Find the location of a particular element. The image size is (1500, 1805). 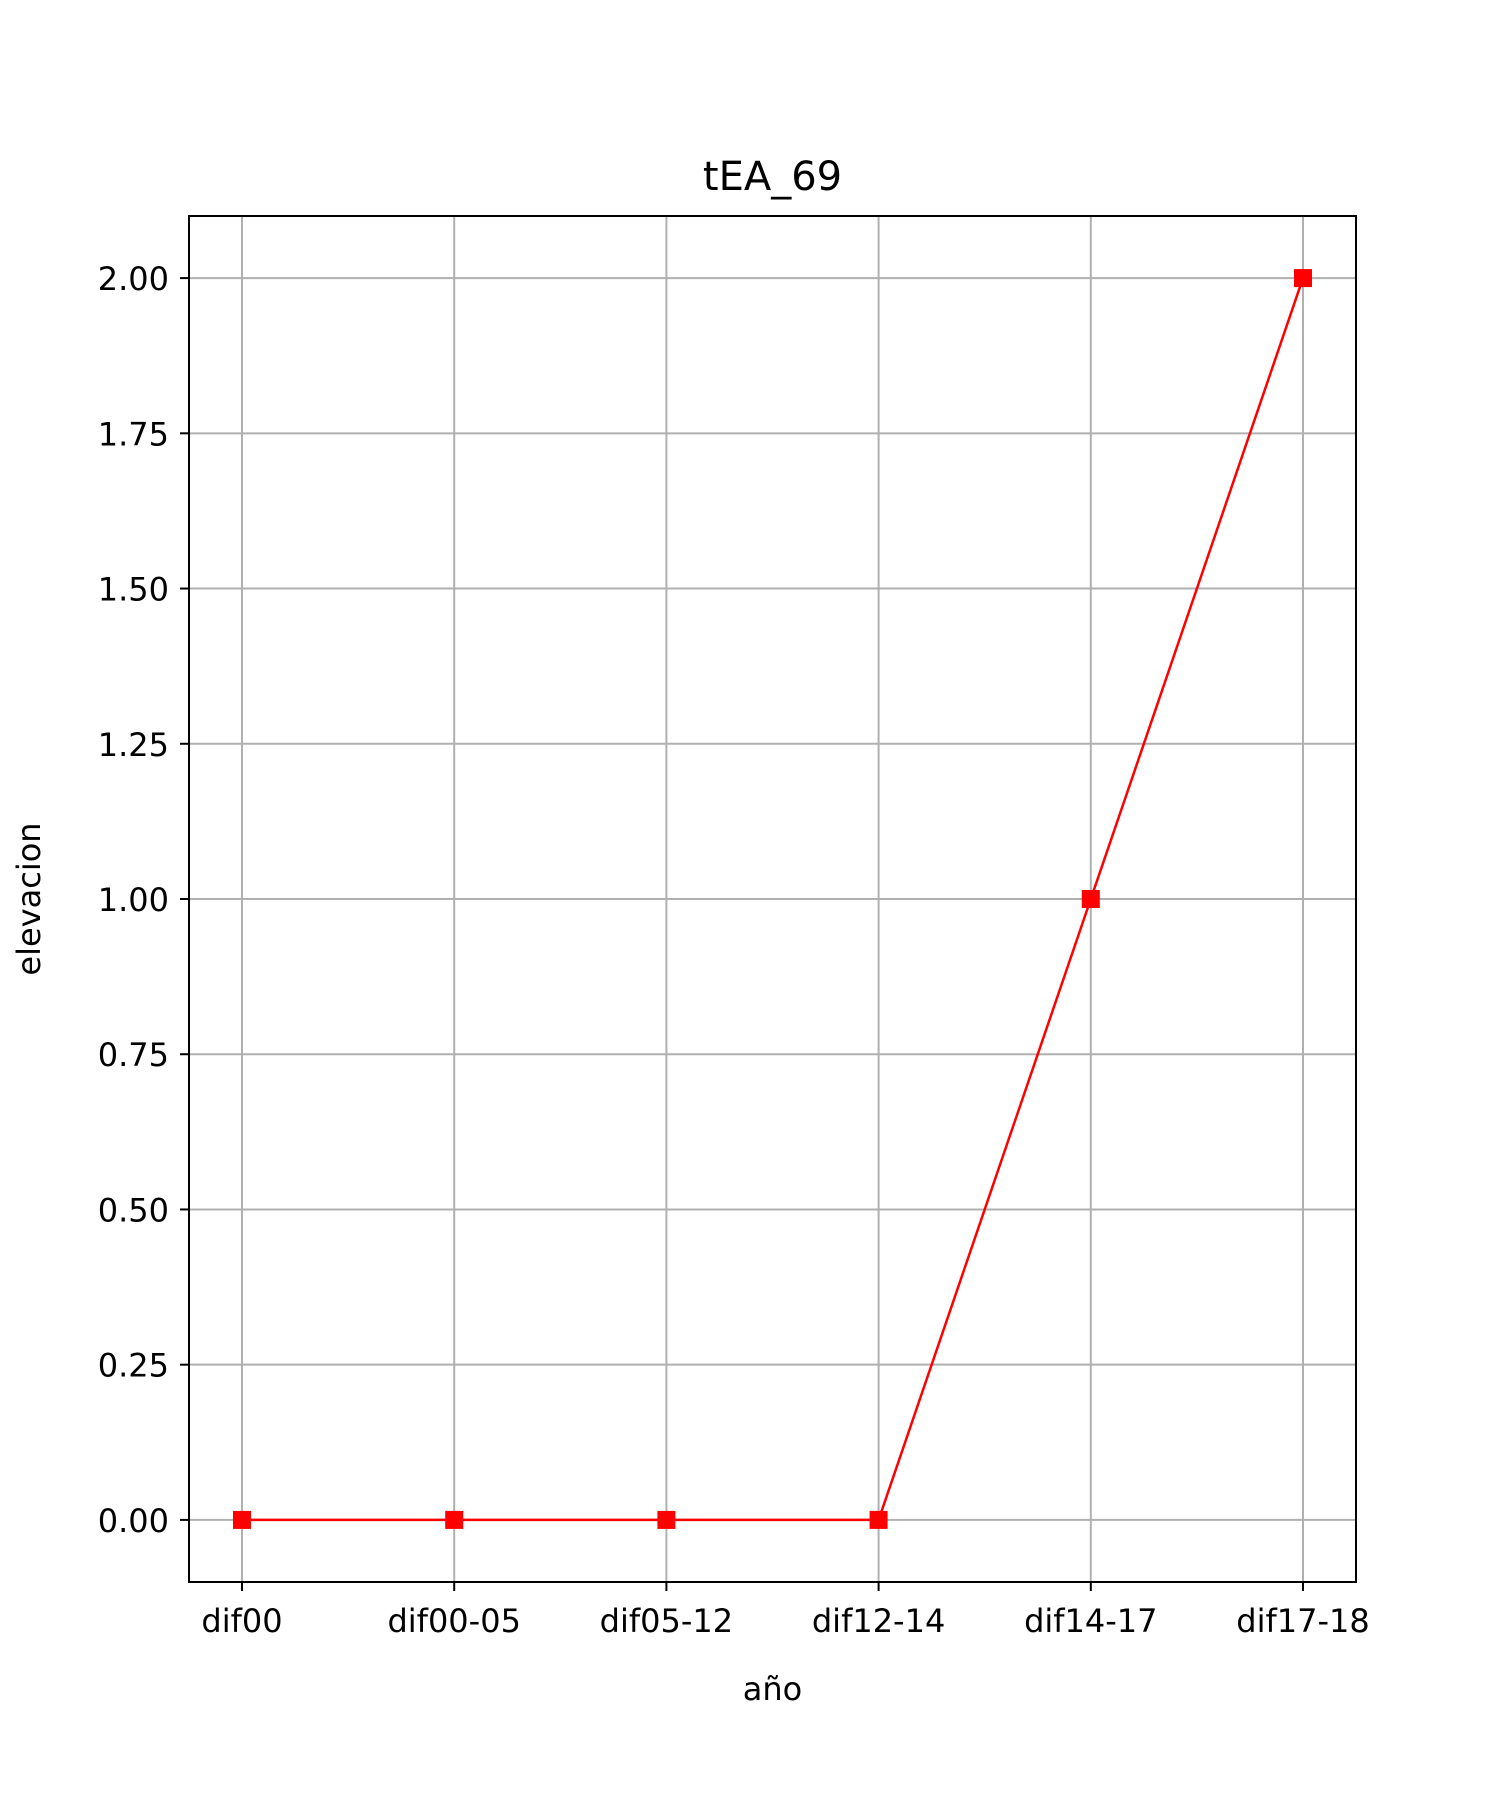

x-tick-label: dif14-17 is located at coordinates (1090, 1621).